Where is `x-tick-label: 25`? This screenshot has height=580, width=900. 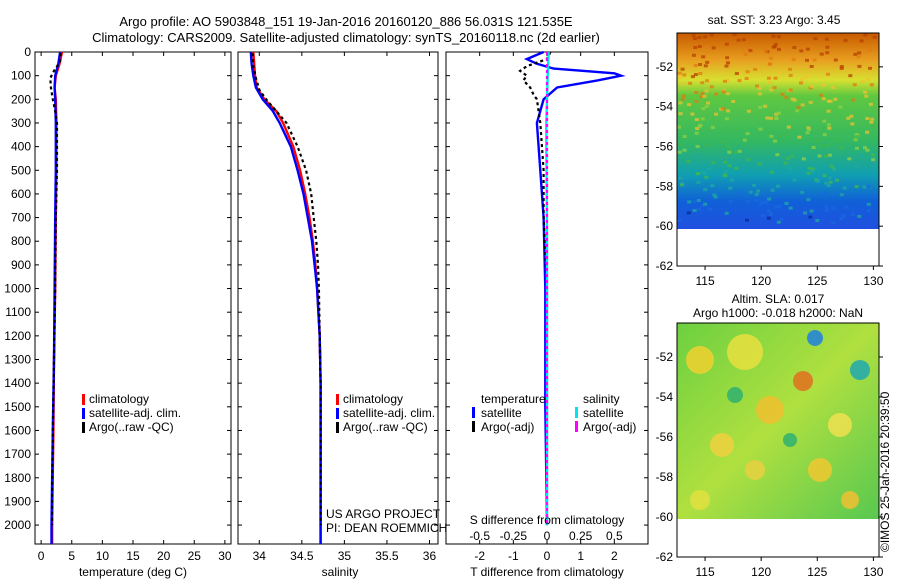 x-tick-label: 25 is located at coordinates (195, 556).